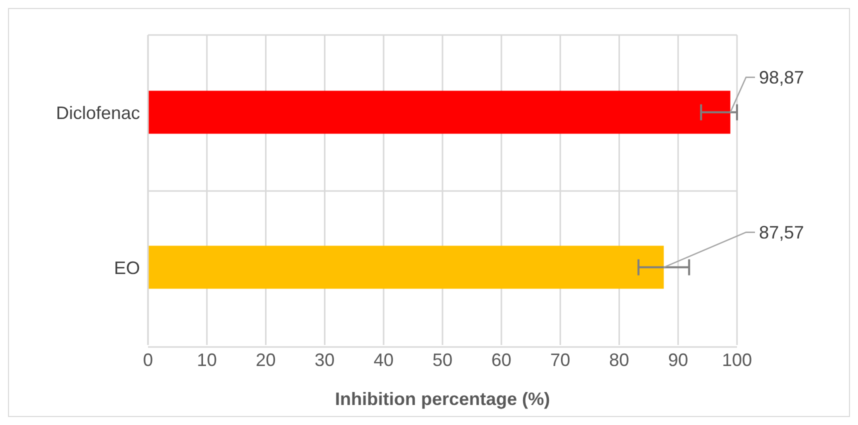 This screenshot has width=858, height=425. I want to click on x-tick-label: 30, so click(324, 360).